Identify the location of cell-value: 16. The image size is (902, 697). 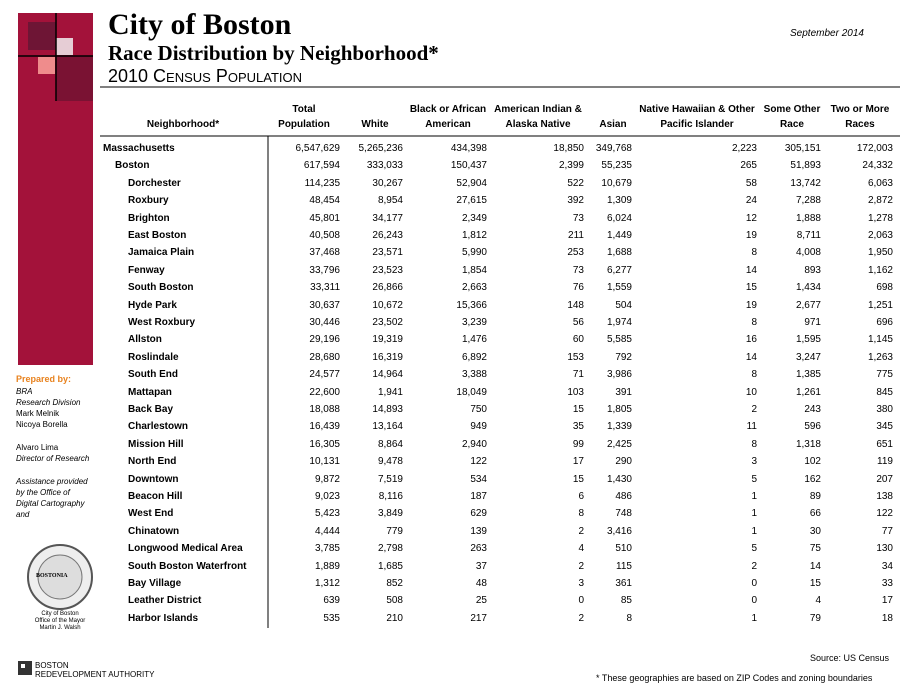
(751, 340).